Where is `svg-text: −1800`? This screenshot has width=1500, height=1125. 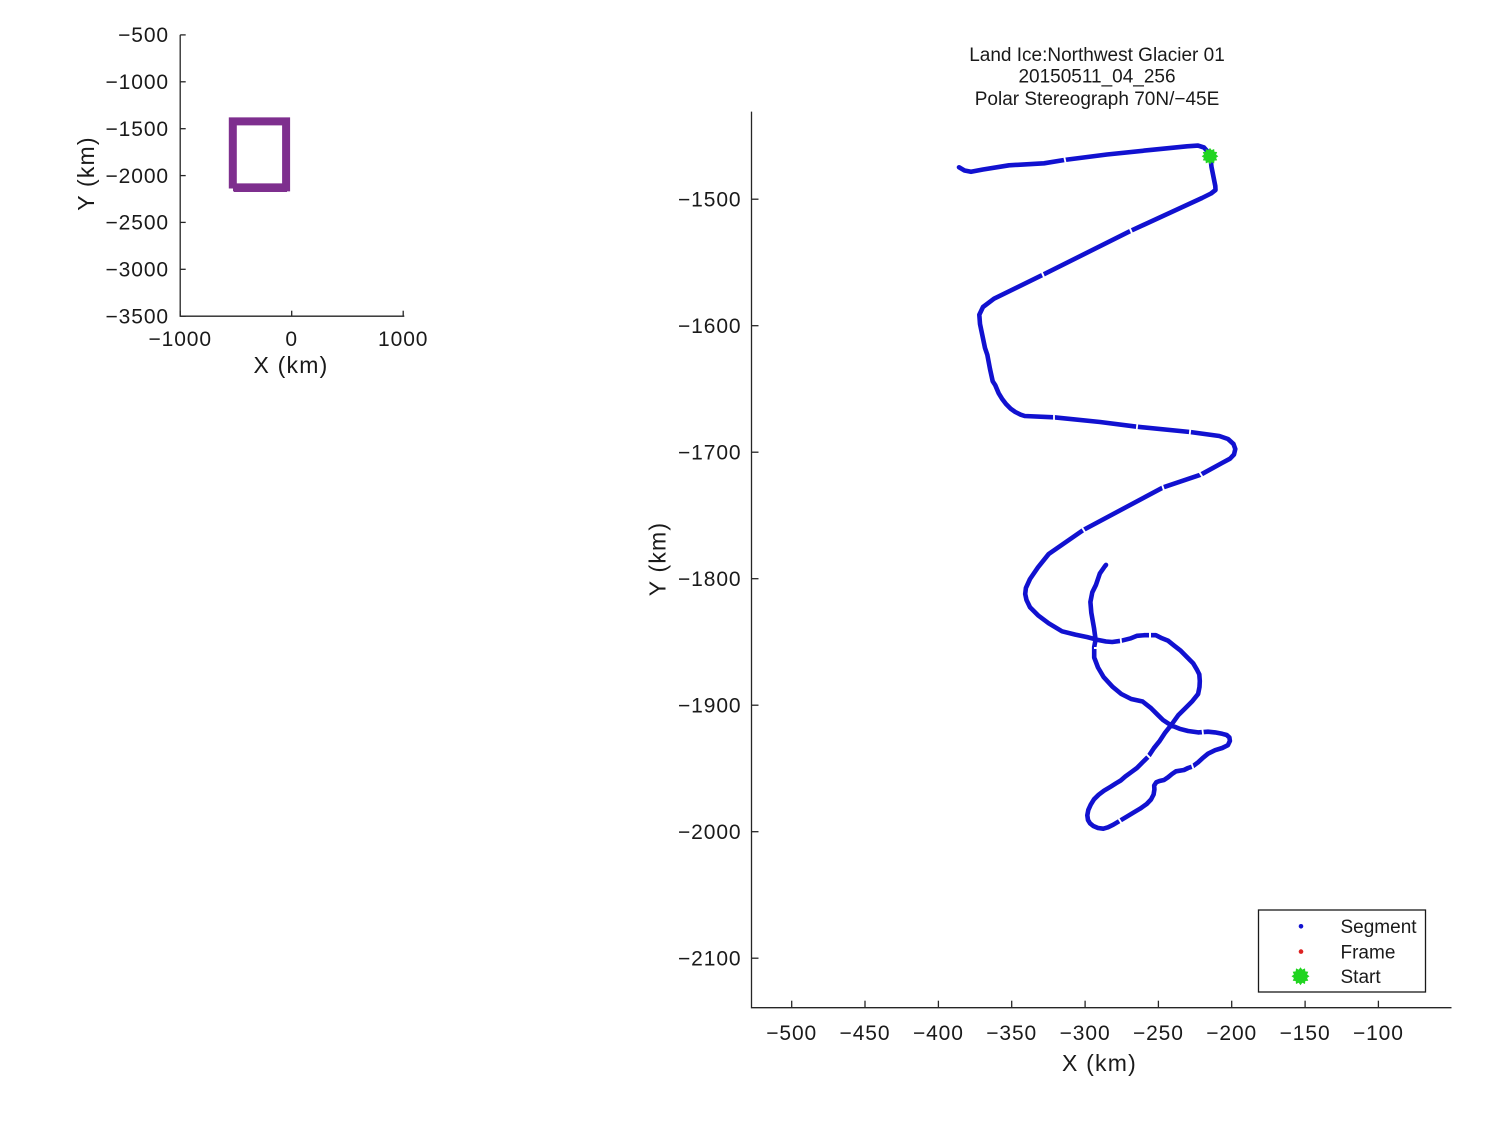
svg-text: −1800 is located at coordinates (709, 579).